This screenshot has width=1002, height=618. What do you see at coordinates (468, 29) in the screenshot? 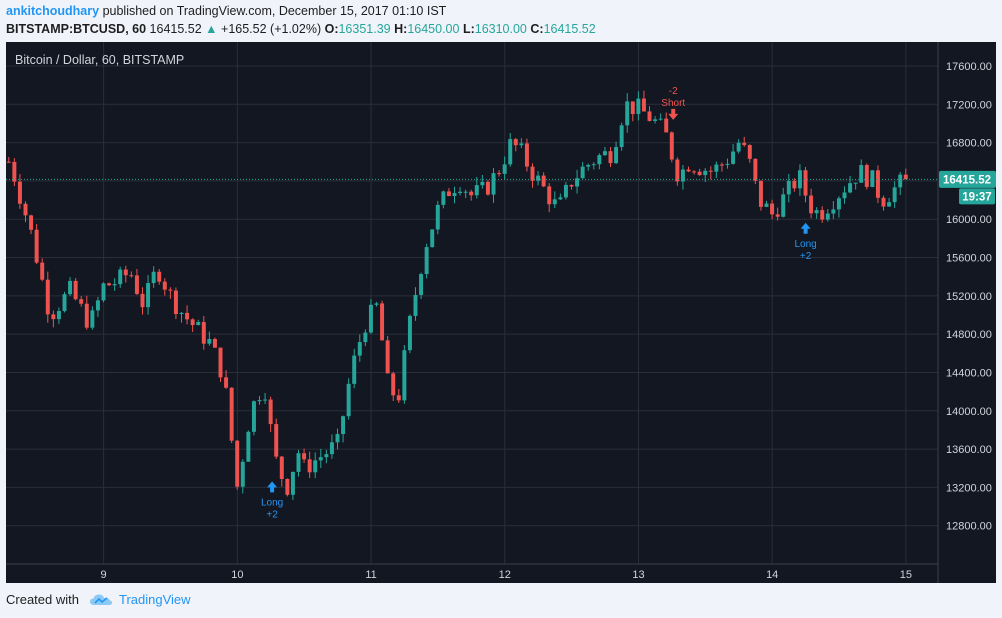
I see `low-label: L:` at bounding box center [468, 29].